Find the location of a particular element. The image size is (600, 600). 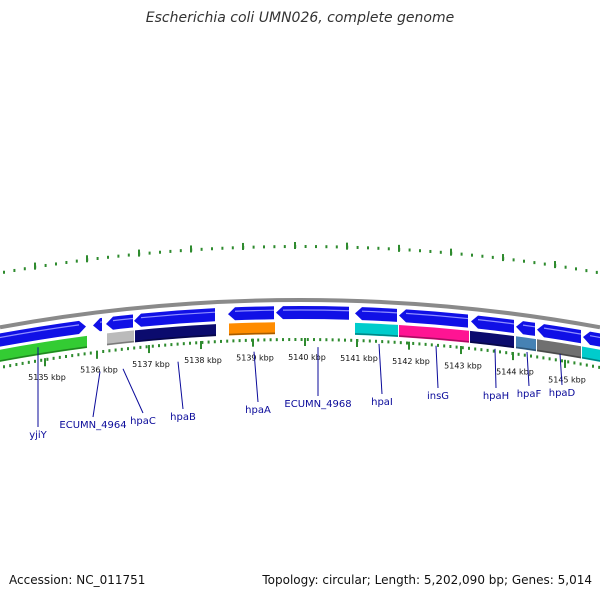

minor-ticks-bottom is located at coordinates (301, 353).